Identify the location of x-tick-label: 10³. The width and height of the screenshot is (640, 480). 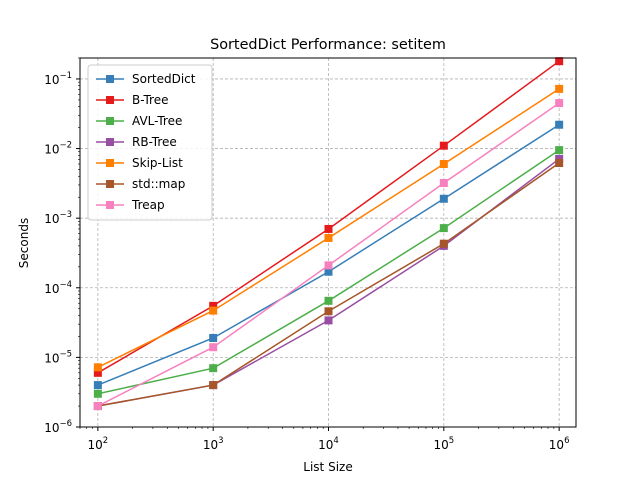
(213, 444).